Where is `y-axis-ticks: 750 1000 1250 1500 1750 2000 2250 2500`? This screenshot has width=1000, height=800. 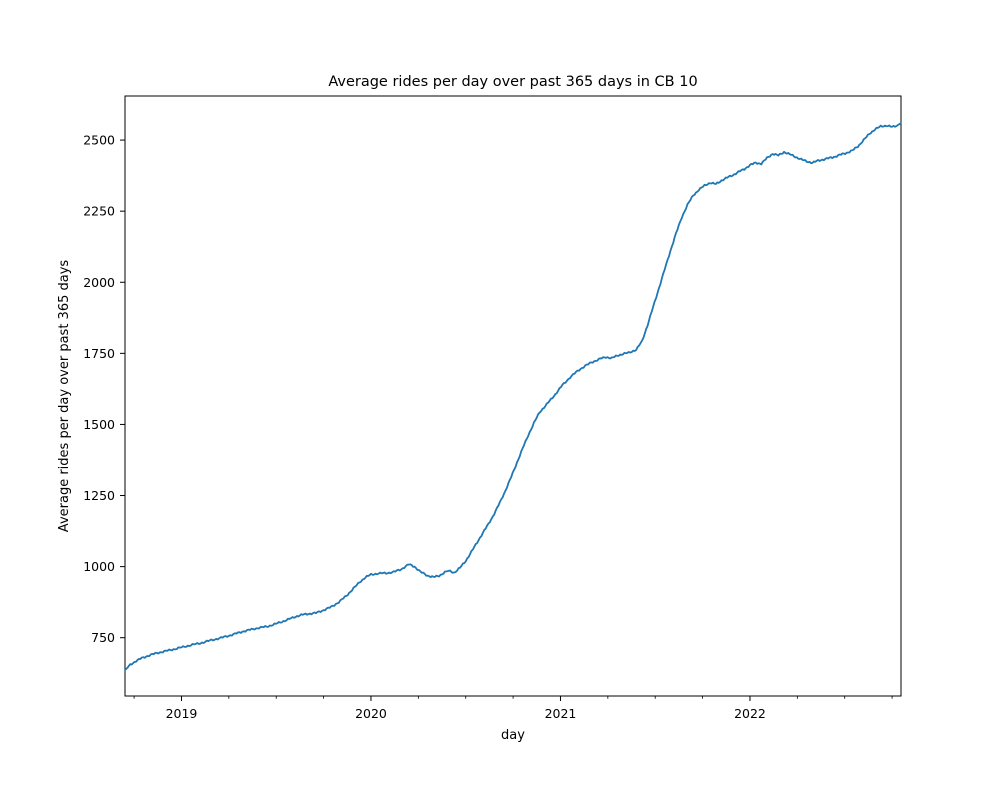
y-axis-ticks: 750 1000 1250 1500 1750 2000 2250 2500 is located at coordinates (104, 389).